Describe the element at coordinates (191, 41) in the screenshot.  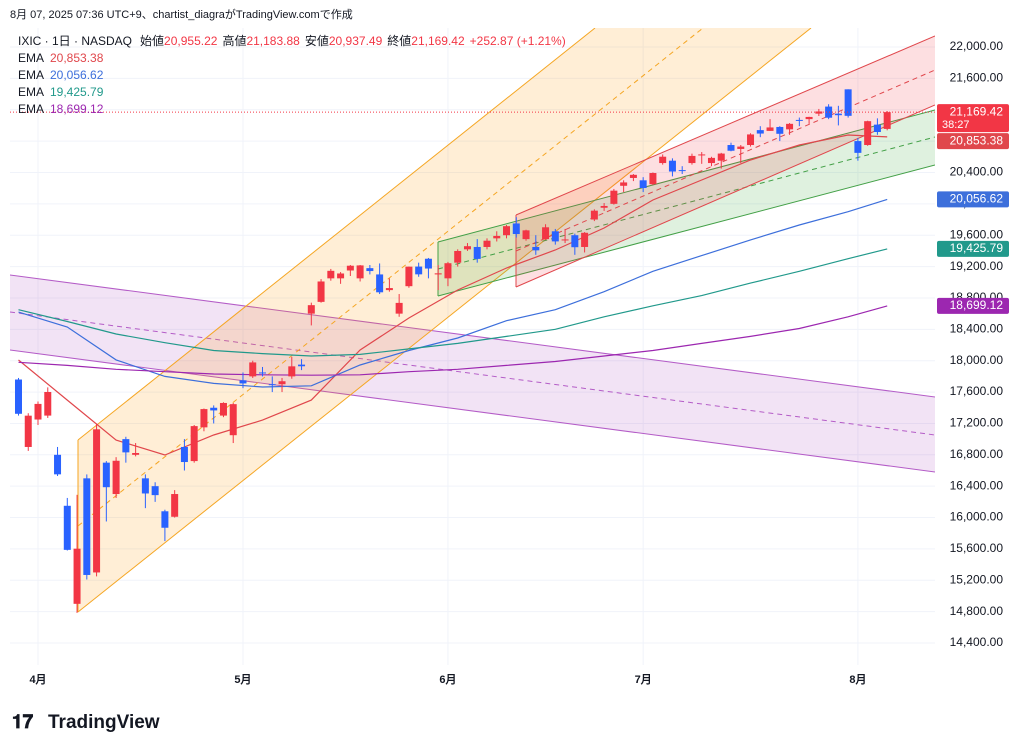
I see `ohlc-value: 20,955.22` at that location.